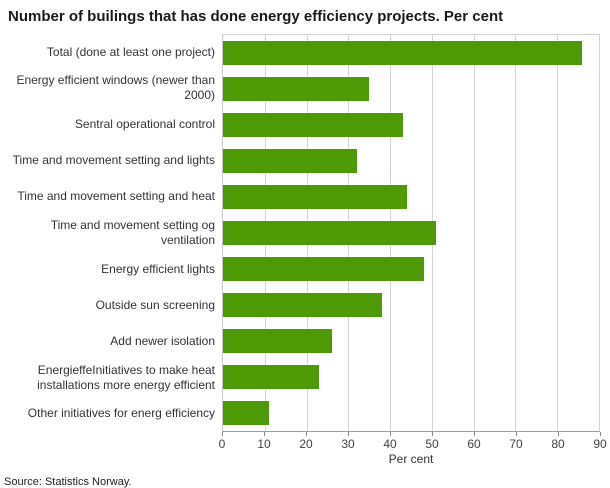  I want to click on category-label: Energy efficient lights, so click(158, 268).